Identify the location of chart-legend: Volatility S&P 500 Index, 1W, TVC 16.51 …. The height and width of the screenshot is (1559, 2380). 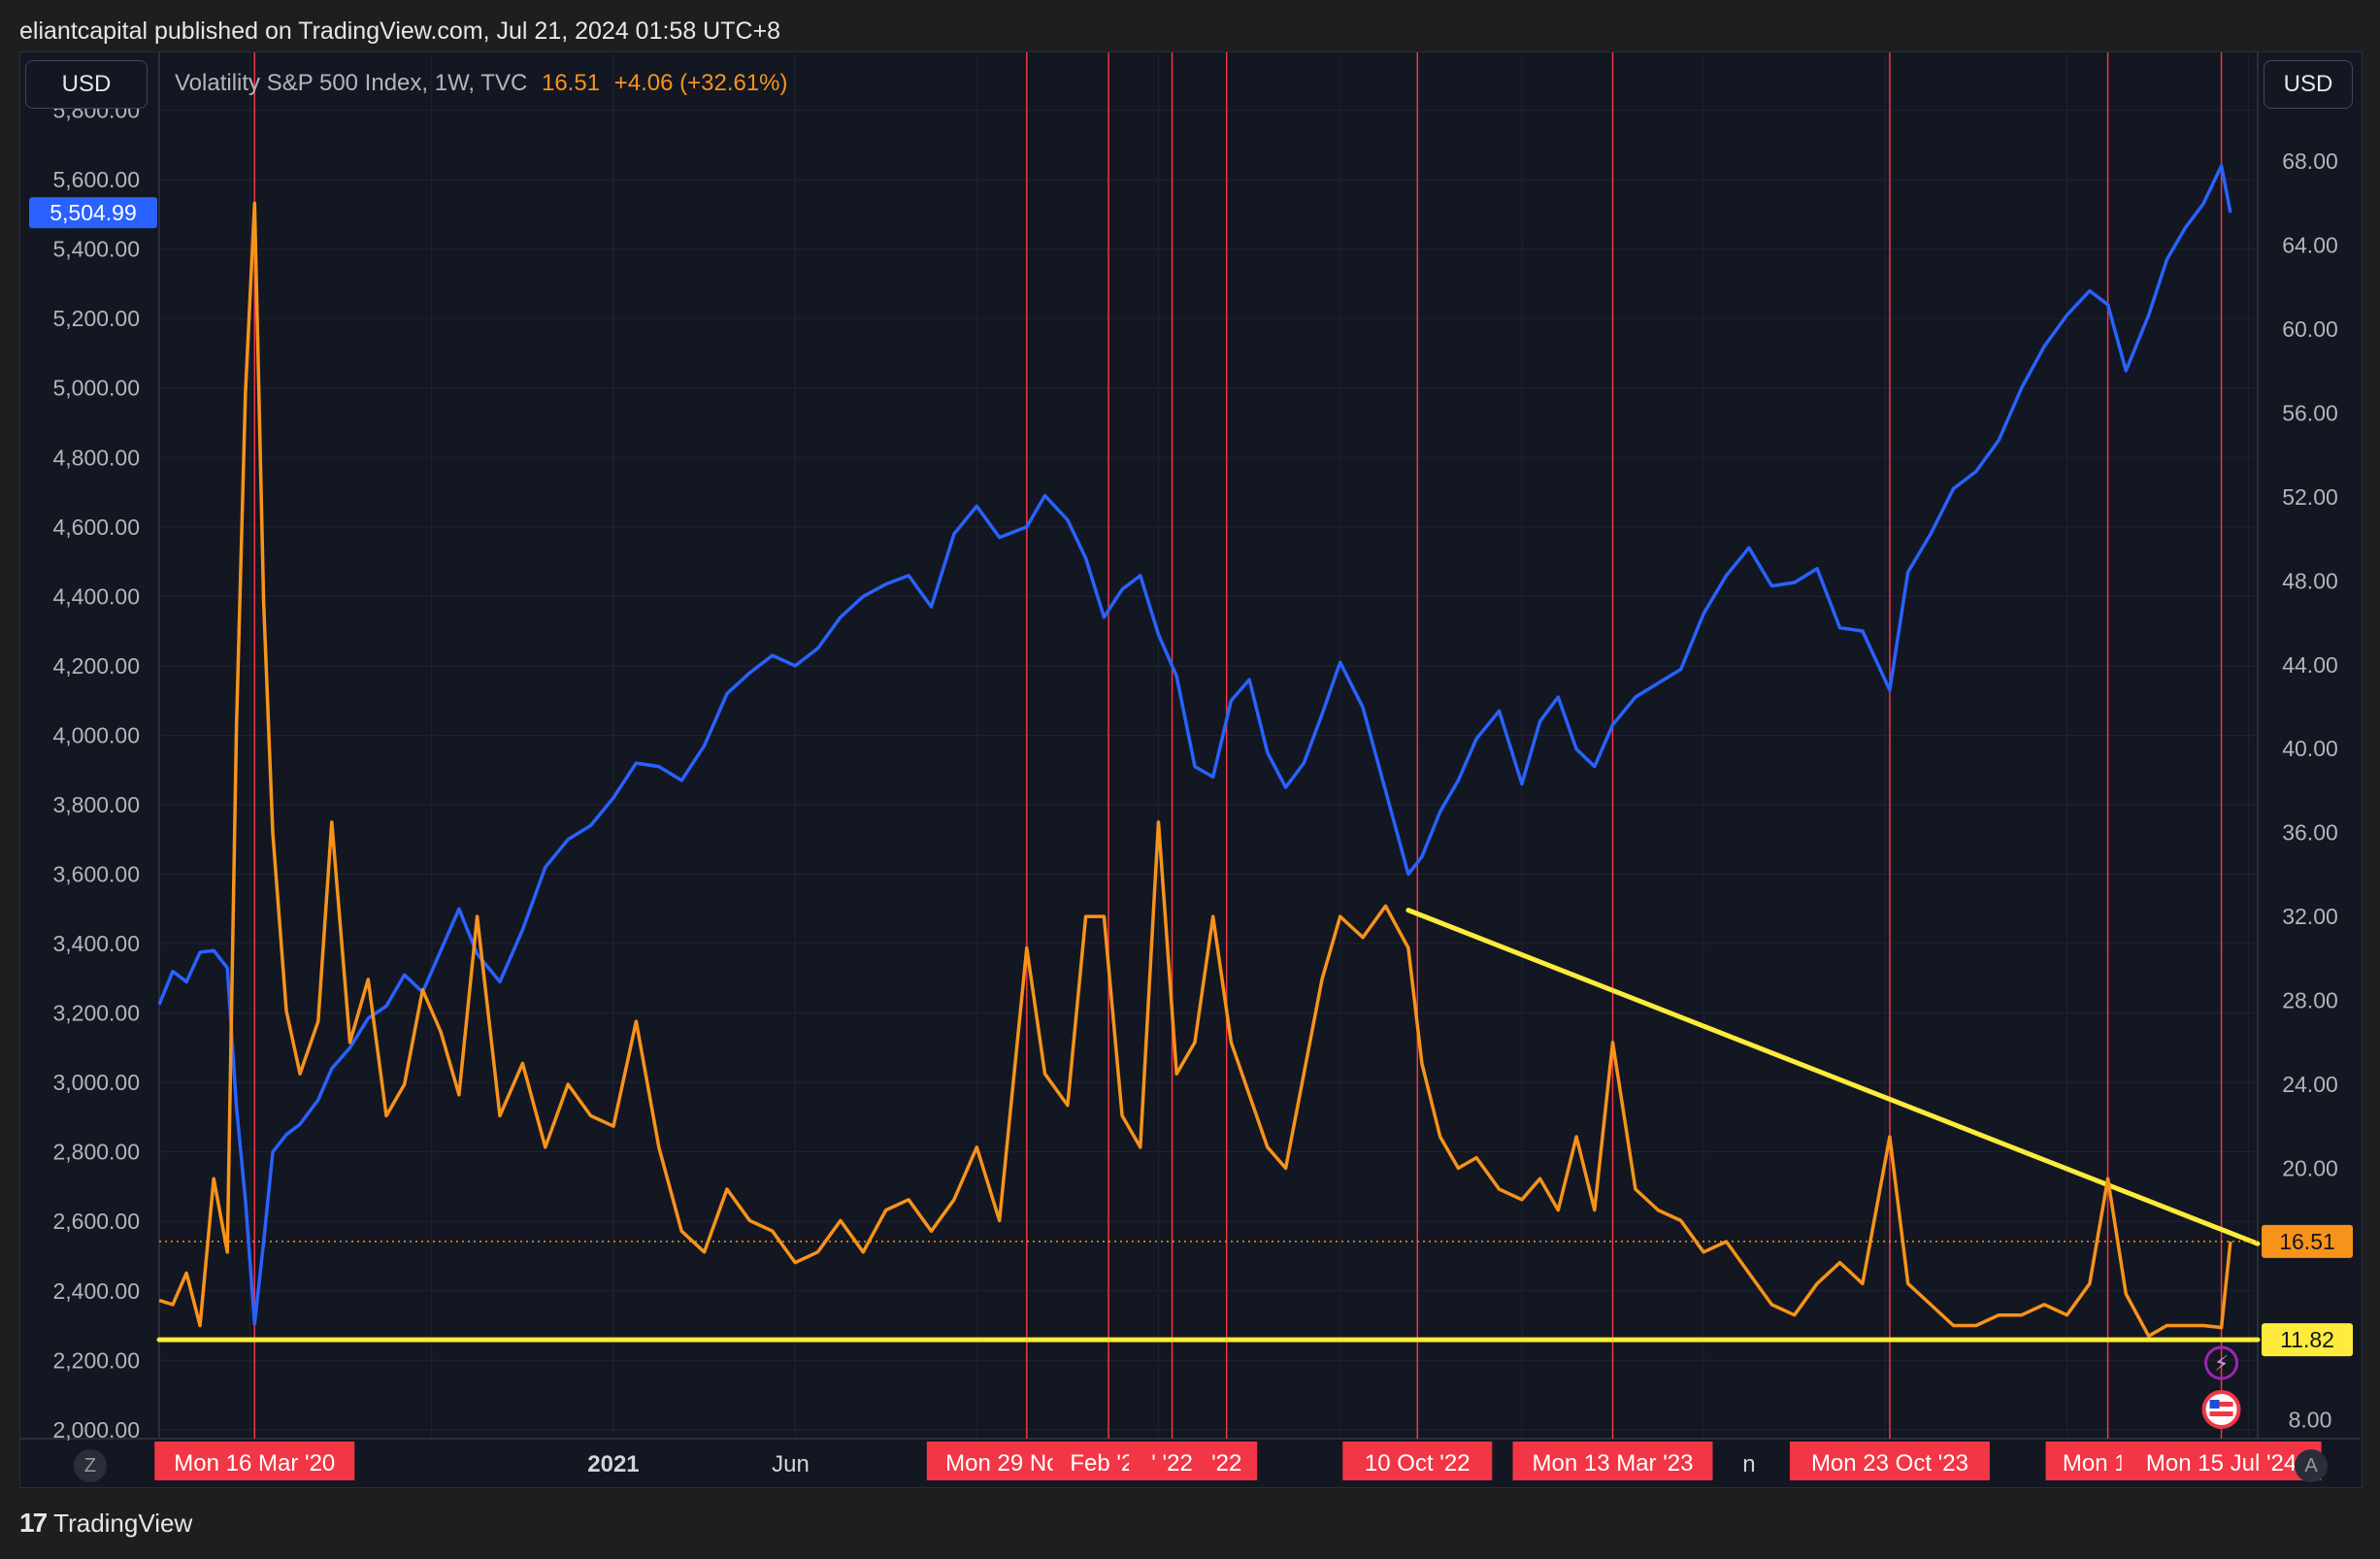
(481, 83).